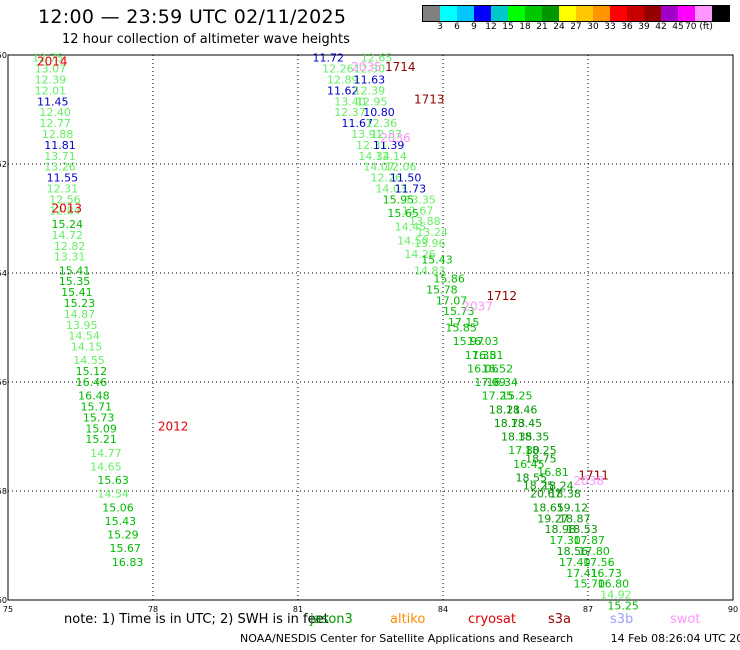 This screenshot has height=650, width=740. Describe the element at coordinates (420, 254) in the screenshot. I see `wave-height-label: 14.26` at that location.